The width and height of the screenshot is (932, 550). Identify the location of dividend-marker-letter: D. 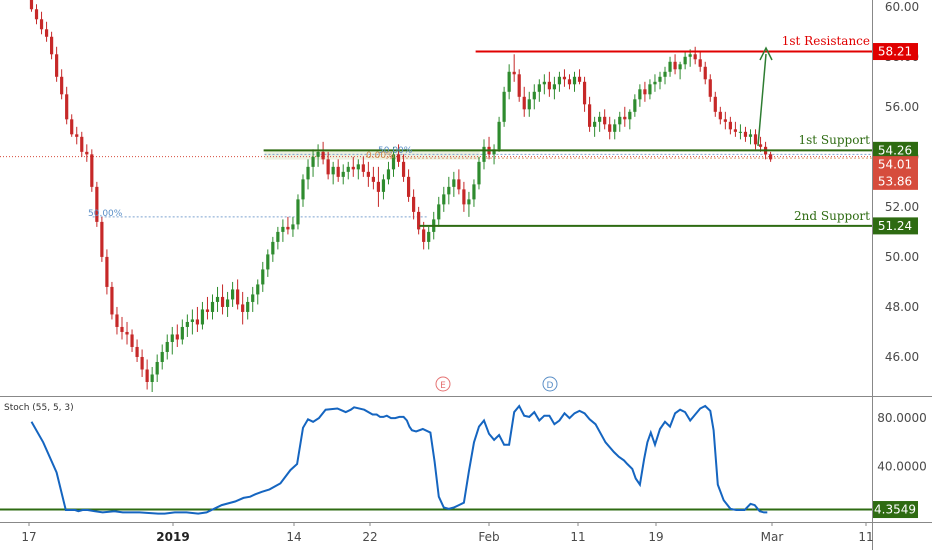
(550, 386).